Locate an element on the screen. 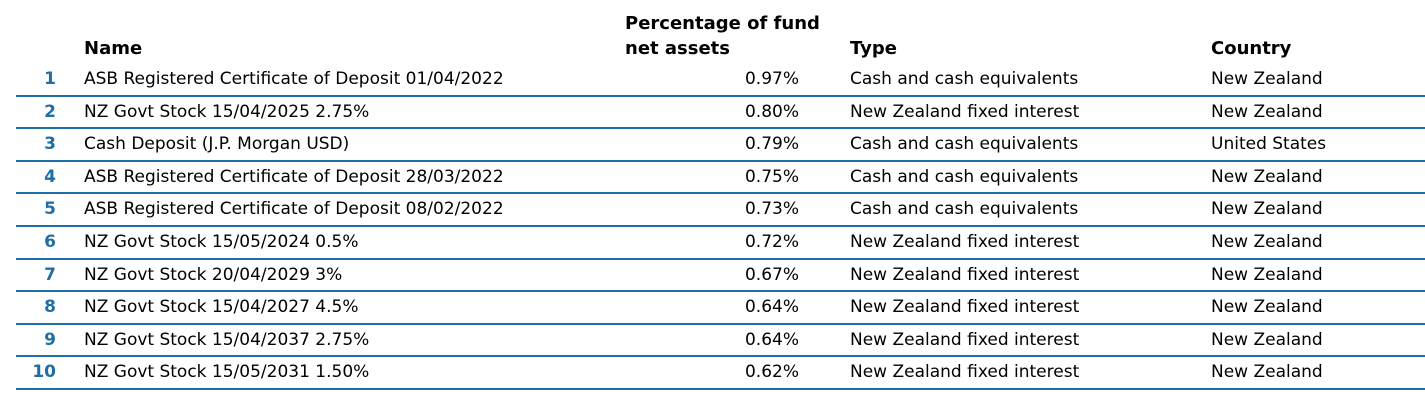  holding-percentage: 0.97% is located at coordinates (771, 79).